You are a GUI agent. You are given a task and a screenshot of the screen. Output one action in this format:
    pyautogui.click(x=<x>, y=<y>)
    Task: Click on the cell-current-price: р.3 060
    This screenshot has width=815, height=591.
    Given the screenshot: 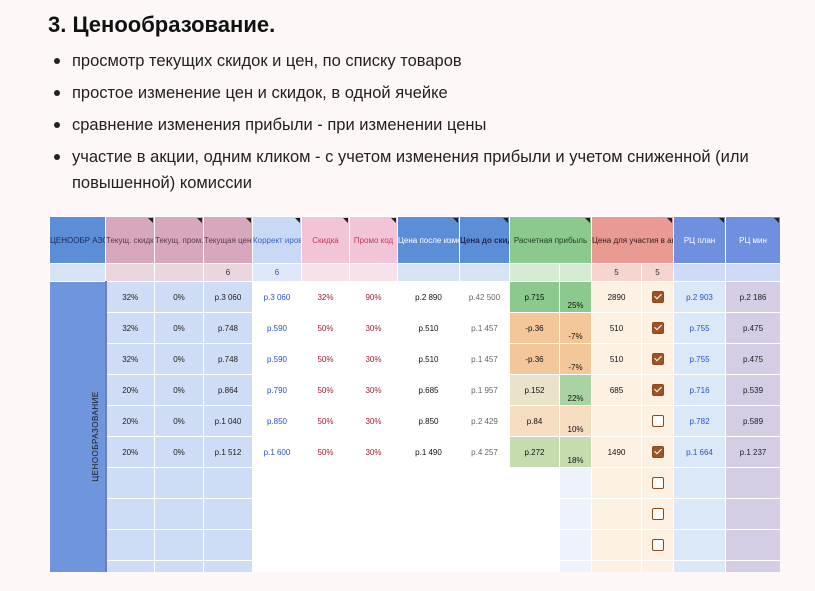 What is the action you would take?
    pyautogui.click(x=228, y=297)
    